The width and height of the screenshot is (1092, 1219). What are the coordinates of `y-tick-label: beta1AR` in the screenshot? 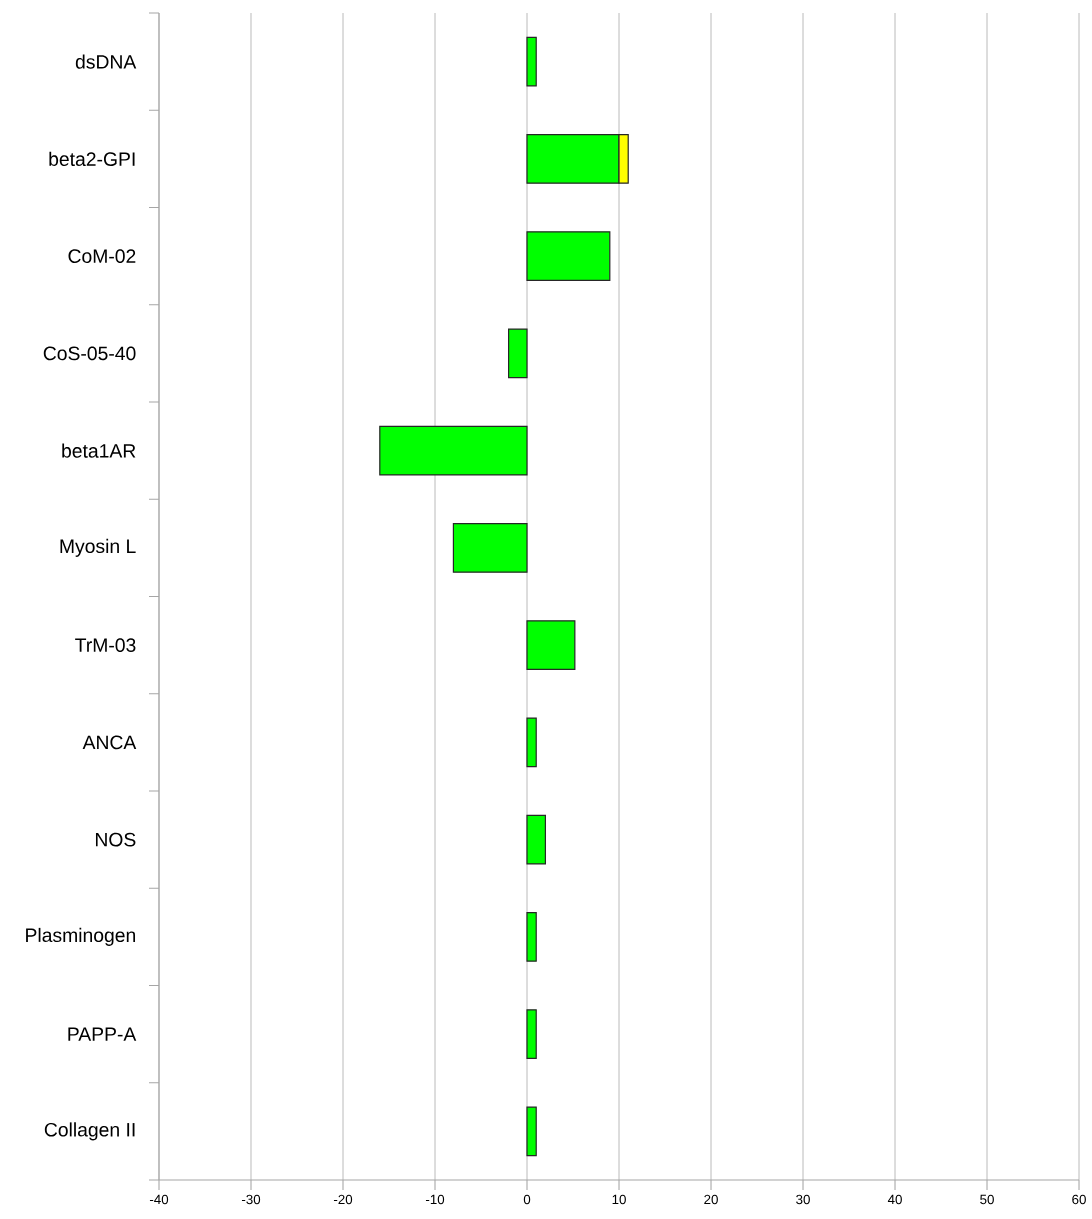 It's located at (99, 450).